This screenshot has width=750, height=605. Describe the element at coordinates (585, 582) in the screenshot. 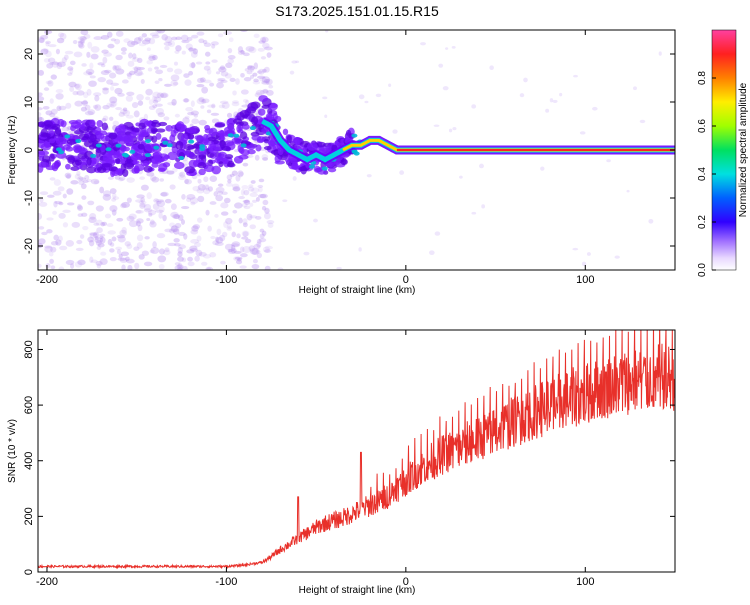

I see `x-tick-label: 100` at that location.